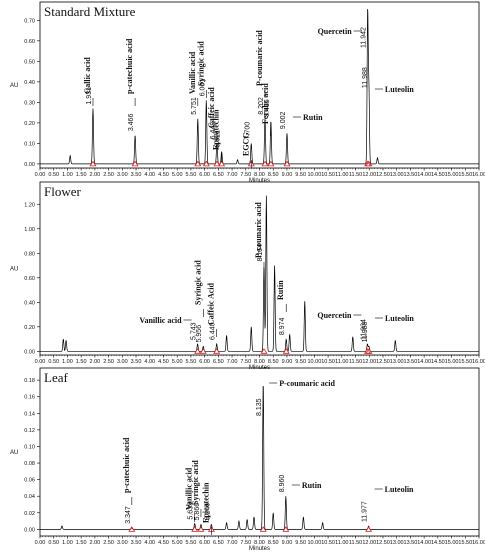 This screenshot has height=555, width=485. I want to click on retention-time-label: 1.931, so click(89, 96).